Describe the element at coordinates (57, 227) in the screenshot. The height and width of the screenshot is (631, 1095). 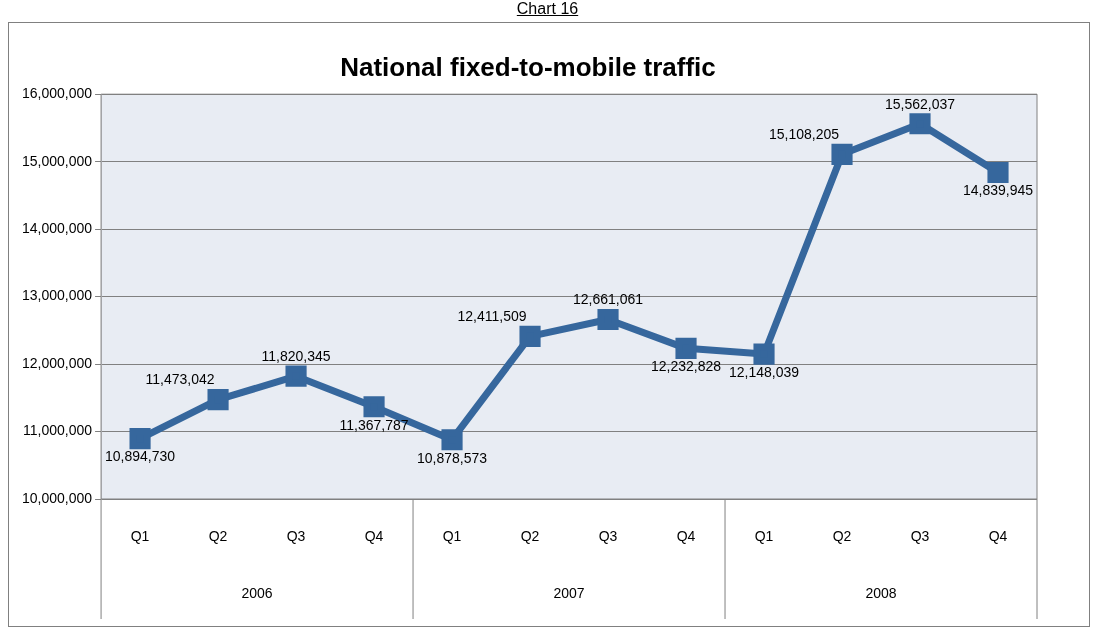
I see `y-tick-label: 14,000,000` at that location.